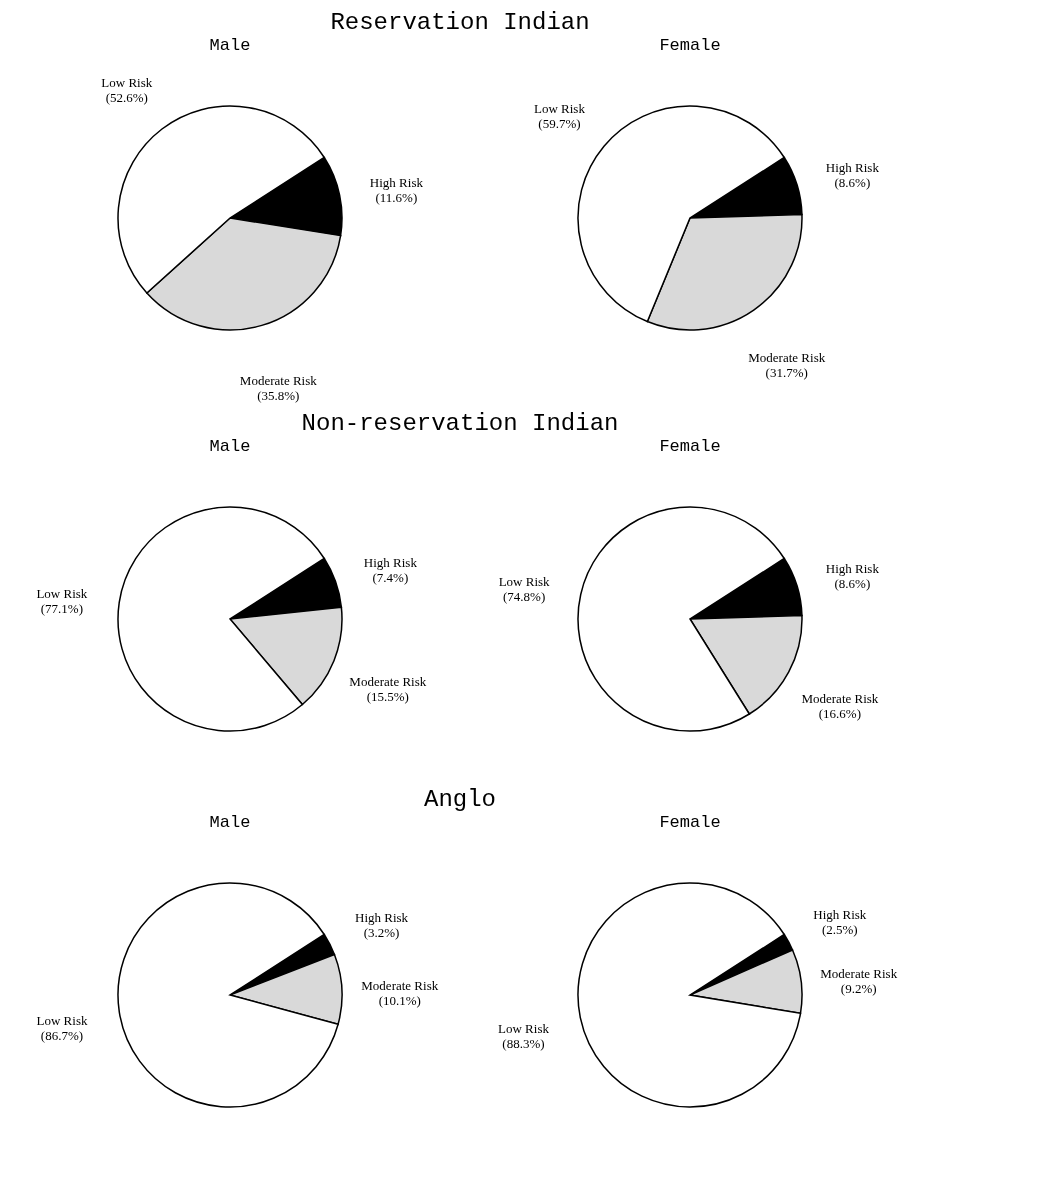  What do you see at coordinates (524, 596) in the screenshot?
I see `data-label: (74.8%)` at bounding box center [524, 596].